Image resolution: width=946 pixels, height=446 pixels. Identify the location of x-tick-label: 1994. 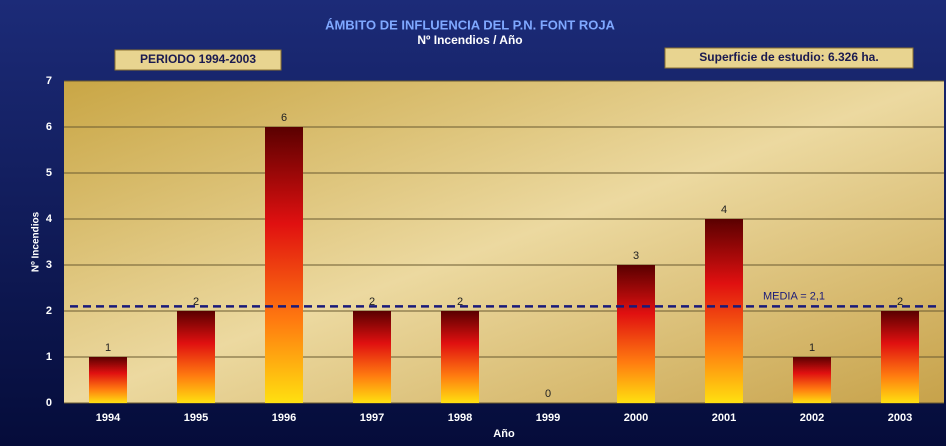
(108, 418).